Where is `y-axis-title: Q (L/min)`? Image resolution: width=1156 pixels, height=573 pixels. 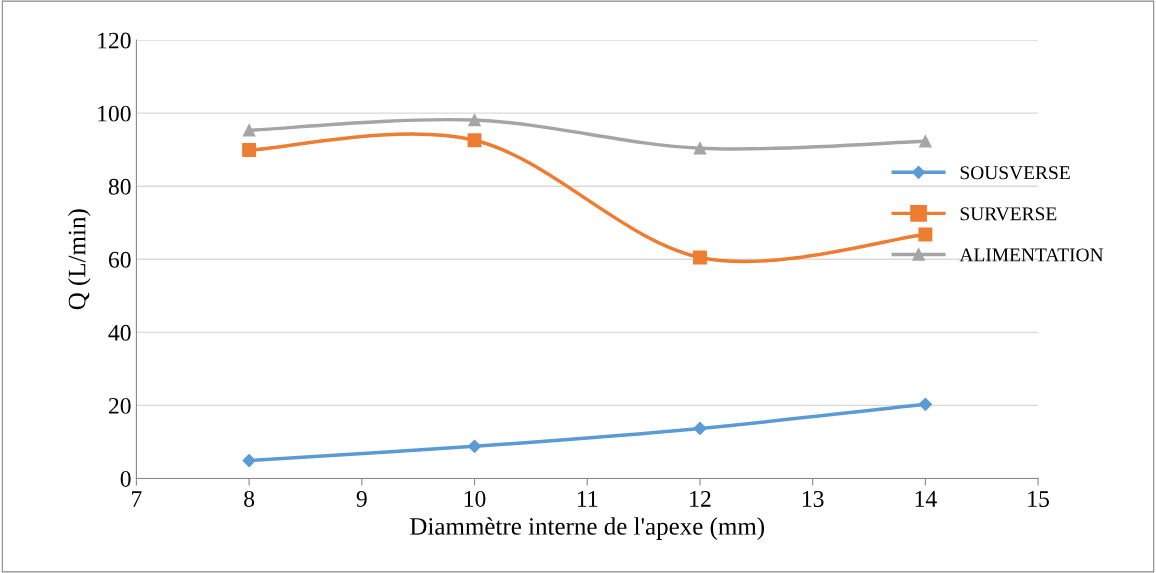
y-axis-title: Q (L/min) is located at coordinates (79, 259).